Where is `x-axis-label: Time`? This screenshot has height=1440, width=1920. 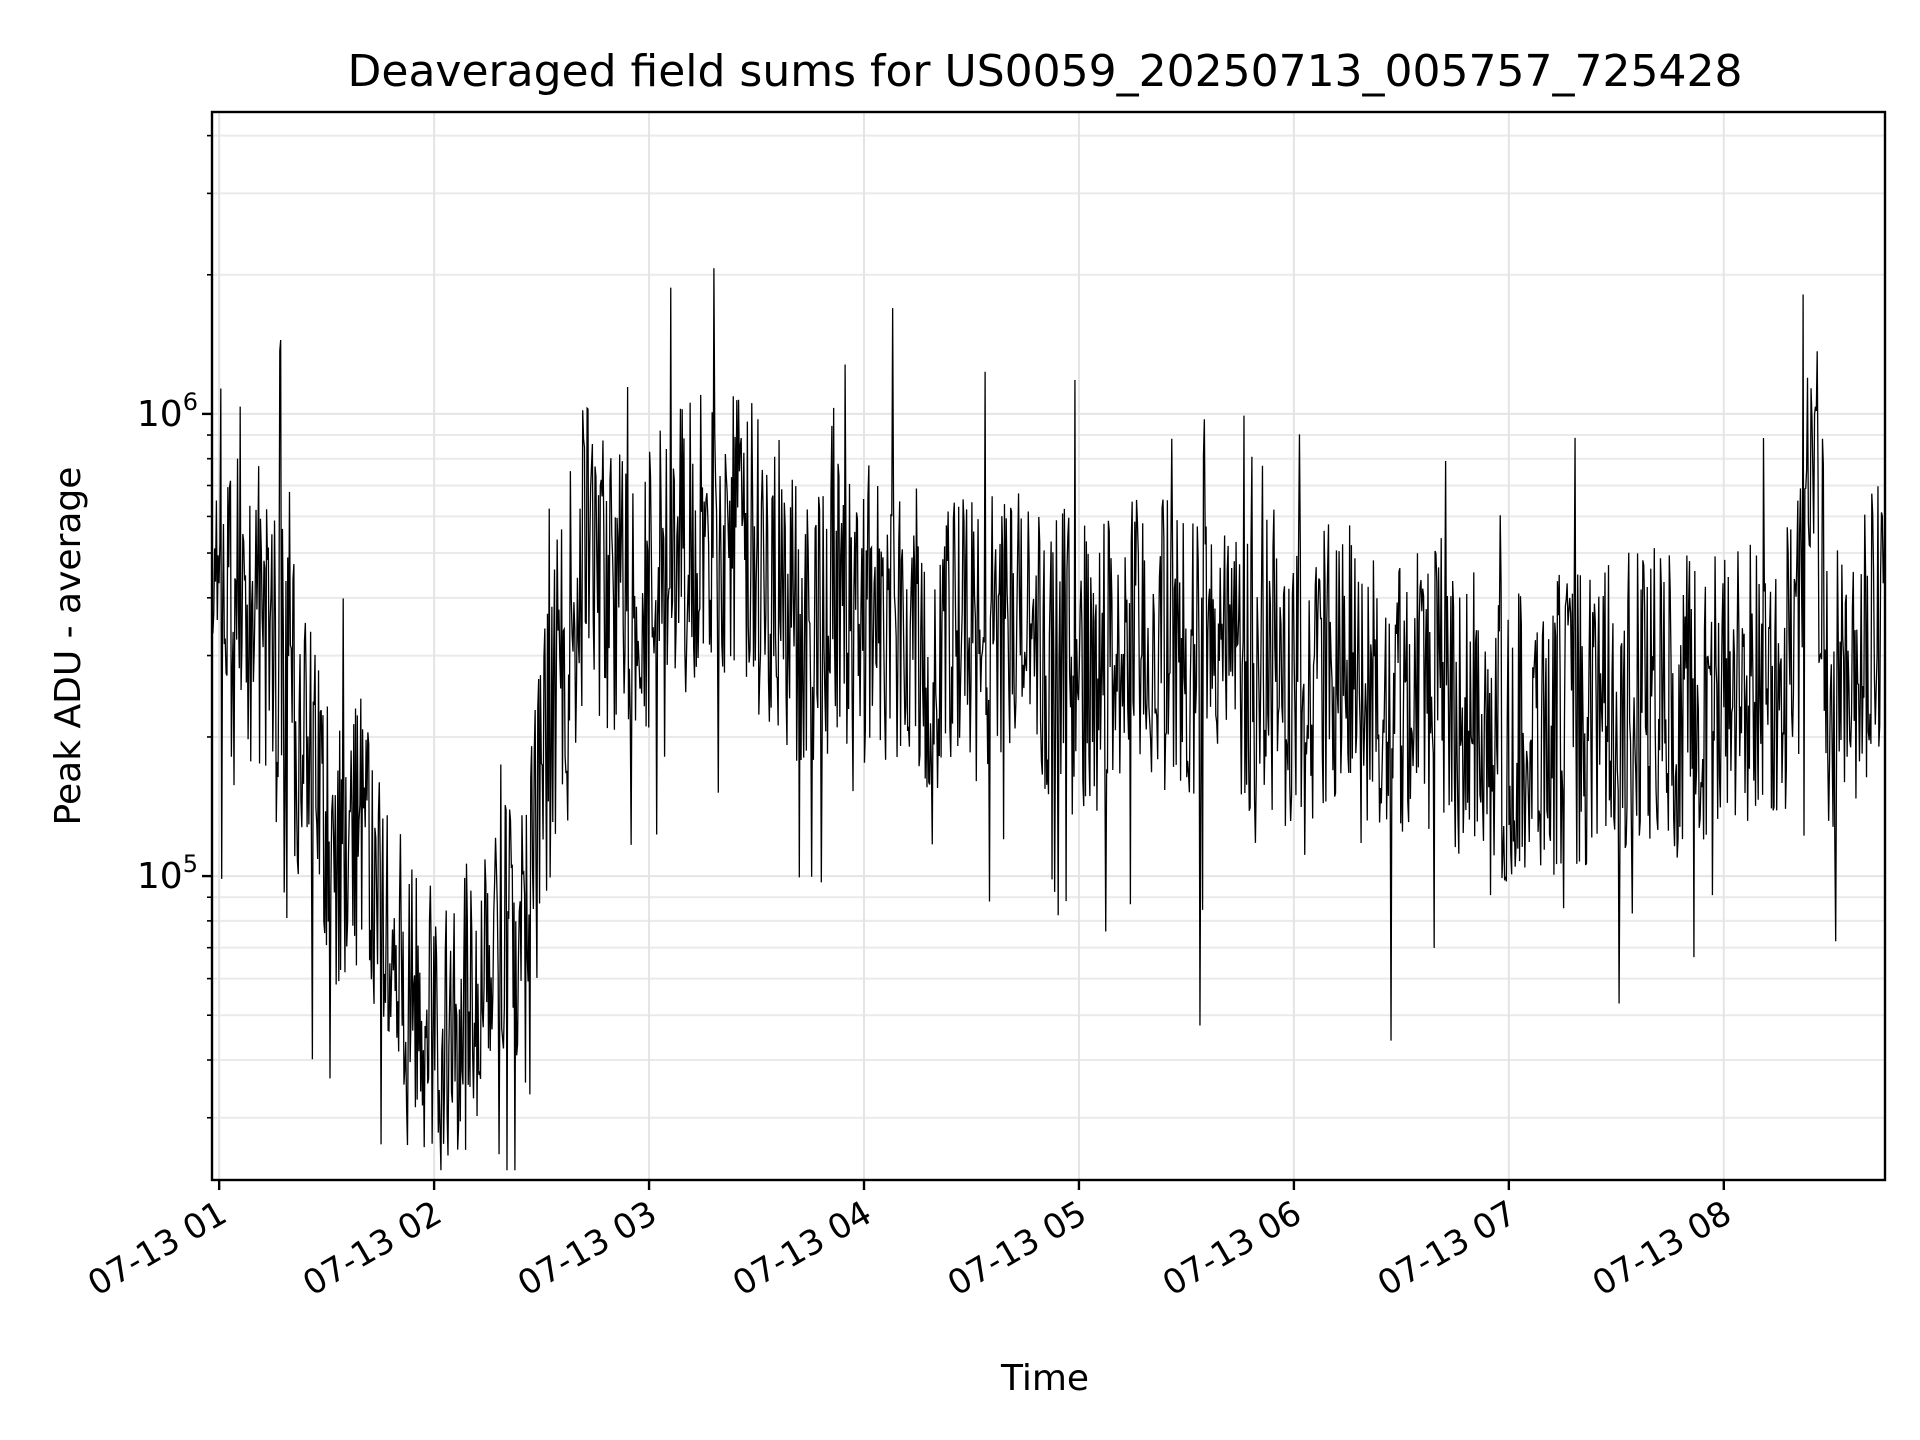 x-axis-label: Time is located at coordinates (1044, 1378).